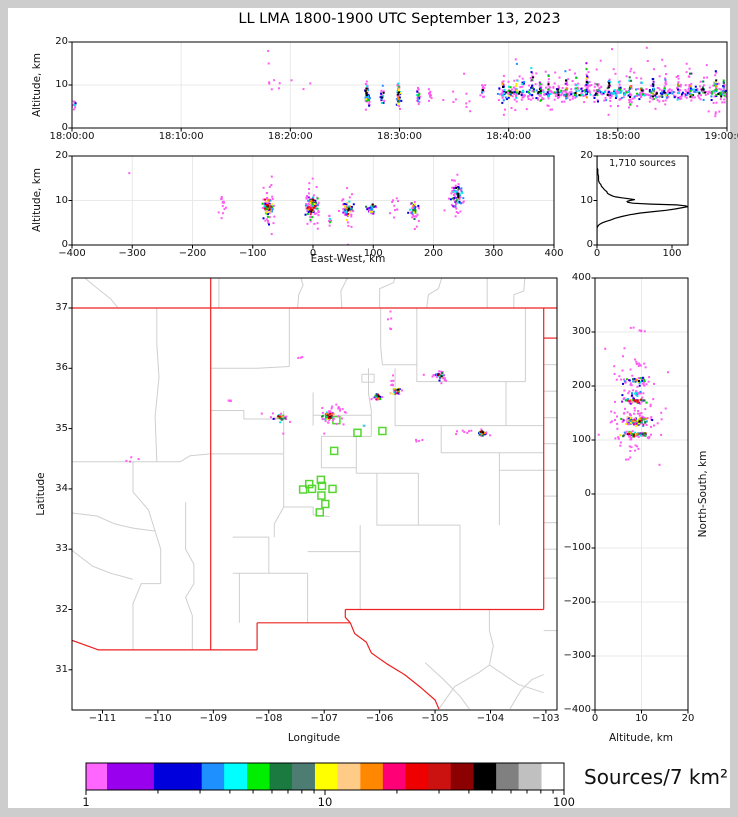 This screenshot has height=817, width=738. Describe the element at coordinates (379, 718) in the screenshot. I see `tick-label: −106` at that location.